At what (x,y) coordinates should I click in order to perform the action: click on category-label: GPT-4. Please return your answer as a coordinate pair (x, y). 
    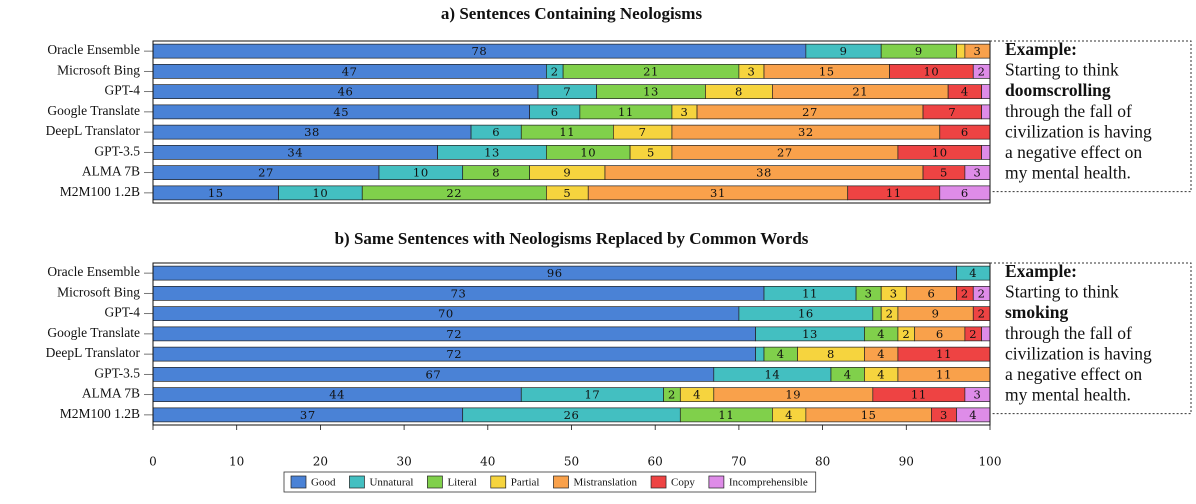
    Looking at the image, I should click on (122, 90).